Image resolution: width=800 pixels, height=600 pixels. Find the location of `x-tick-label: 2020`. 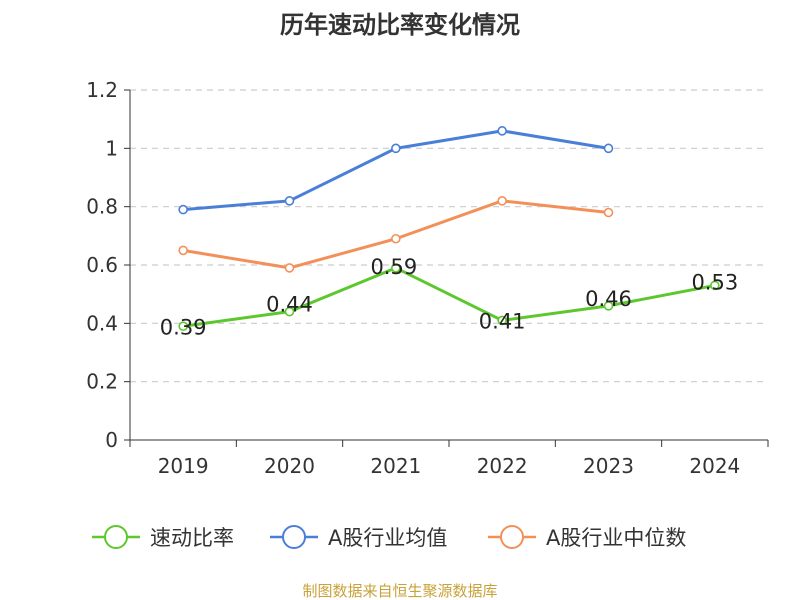

x-tick-label: 2020 is located at coordinates (289, 466).